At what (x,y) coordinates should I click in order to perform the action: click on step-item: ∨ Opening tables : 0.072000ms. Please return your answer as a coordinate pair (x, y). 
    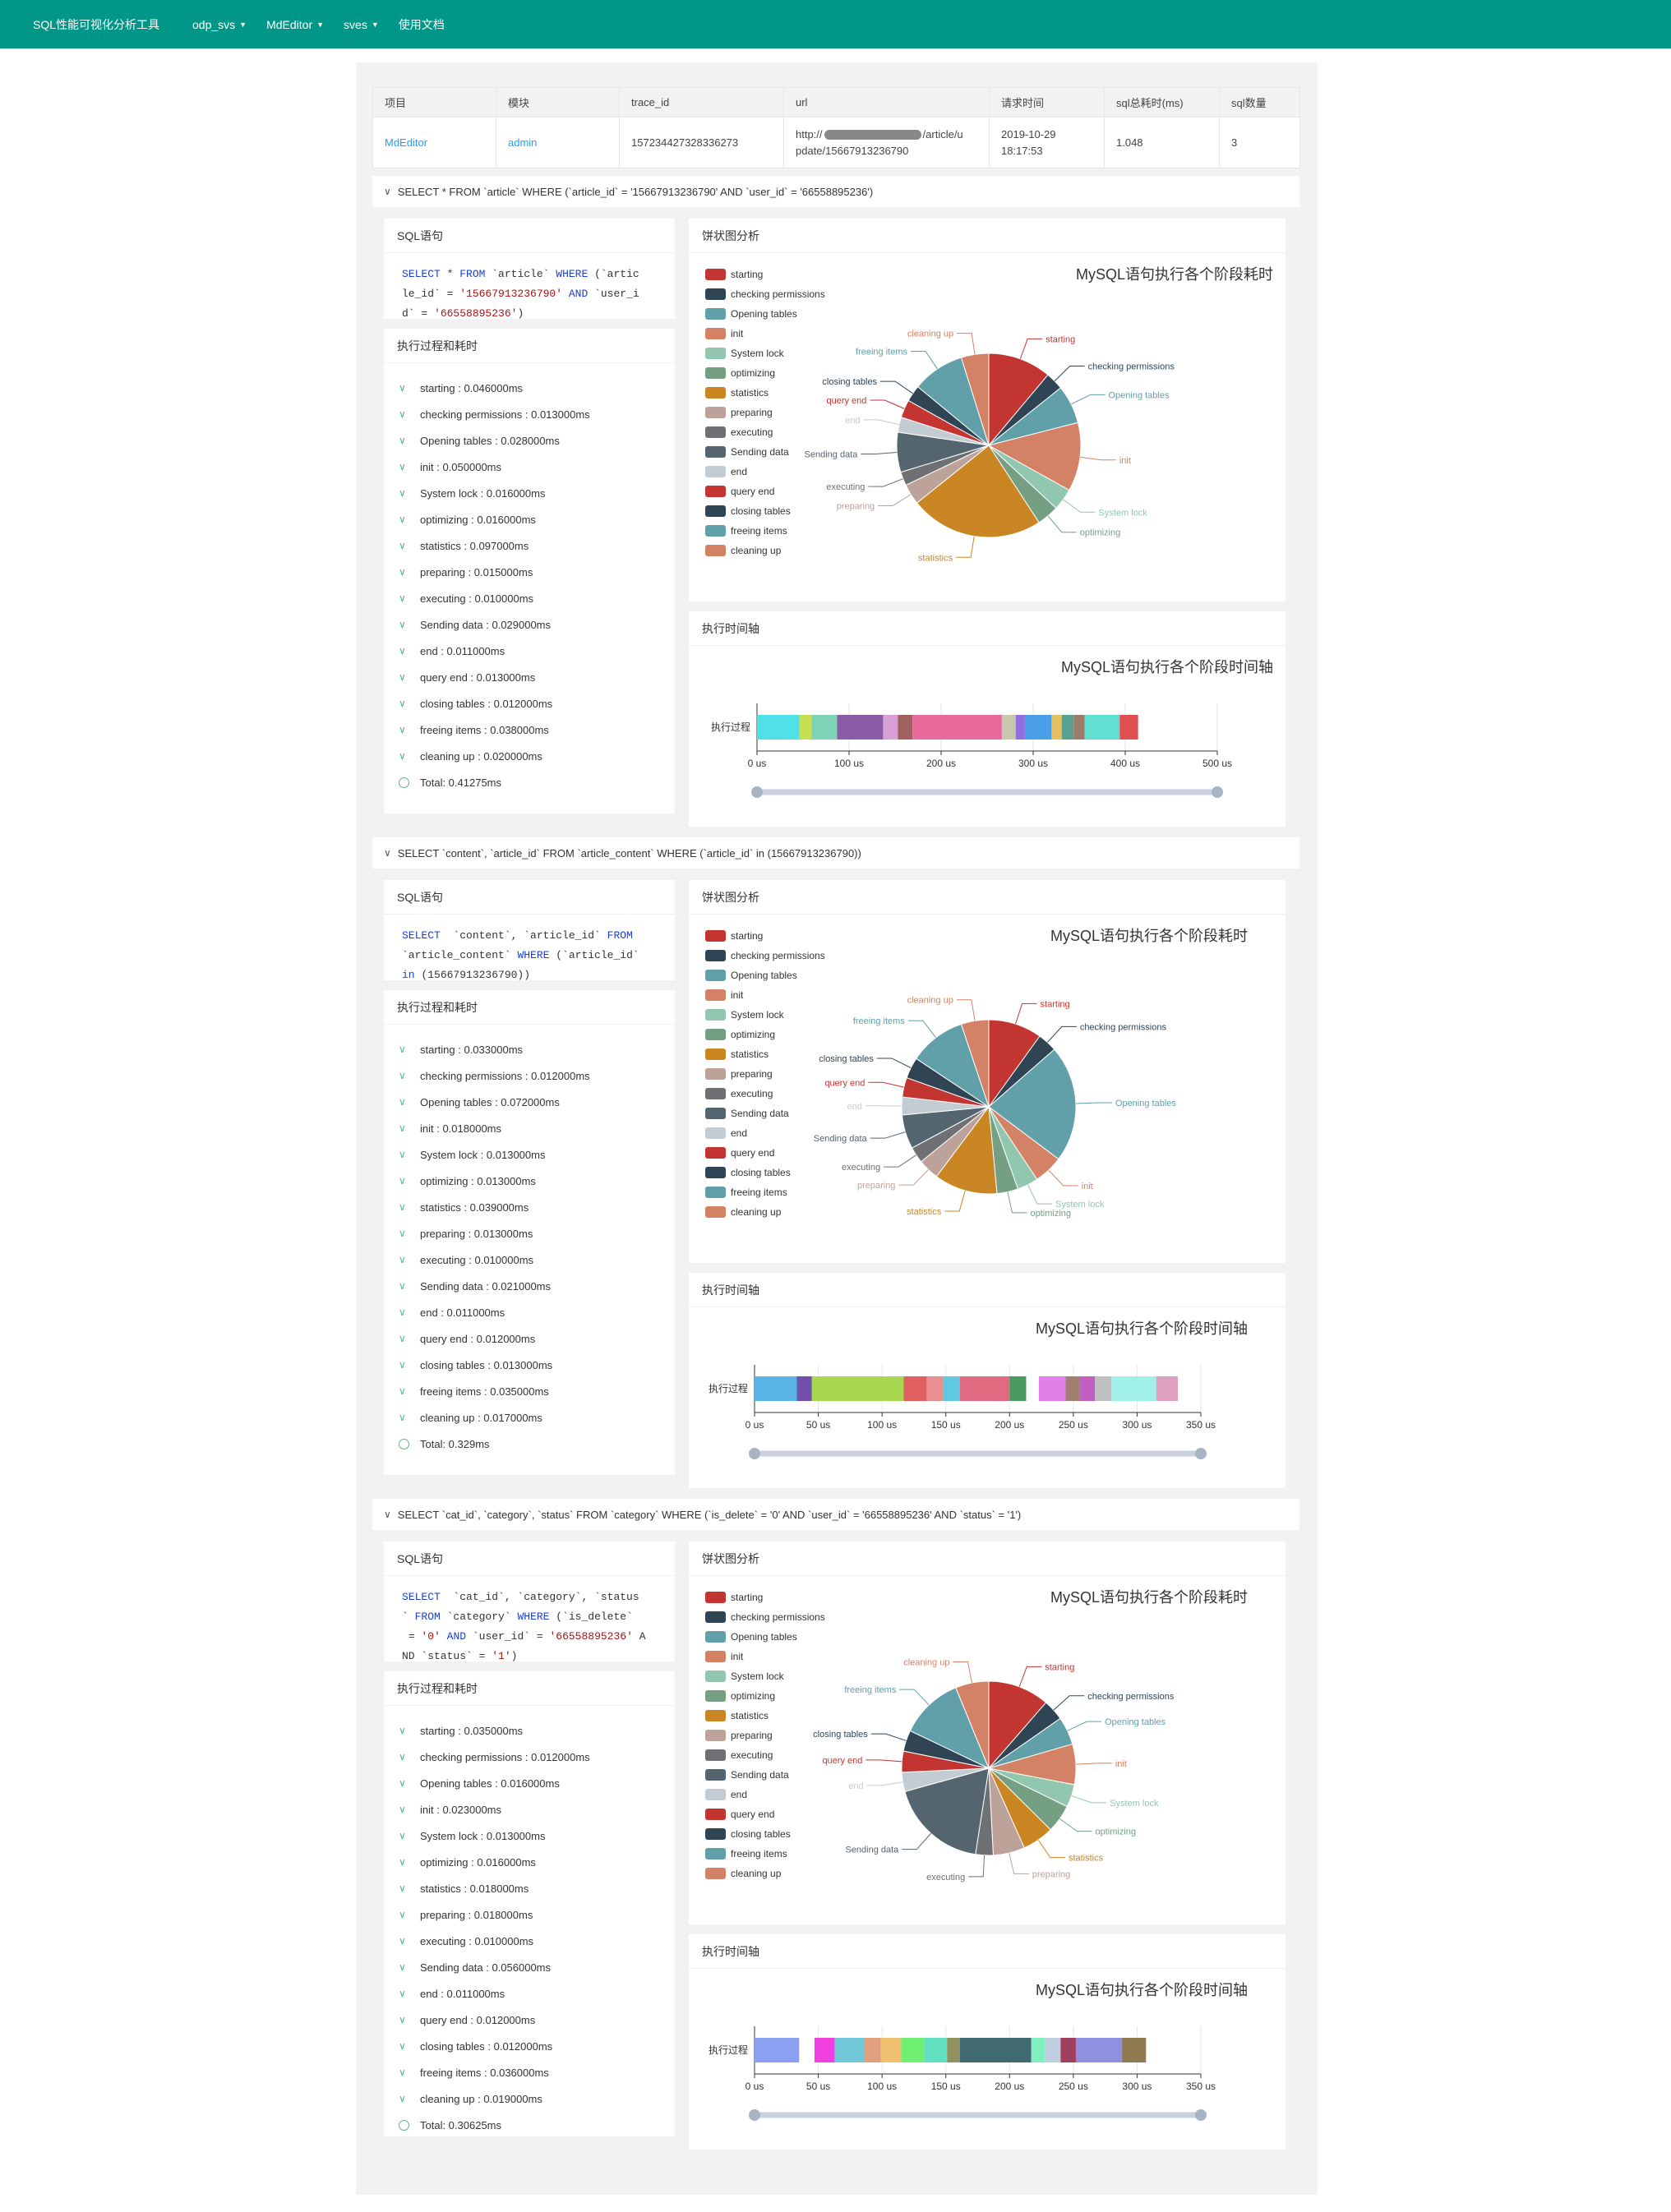
    Looking at the image, I should click on (529, 1102).